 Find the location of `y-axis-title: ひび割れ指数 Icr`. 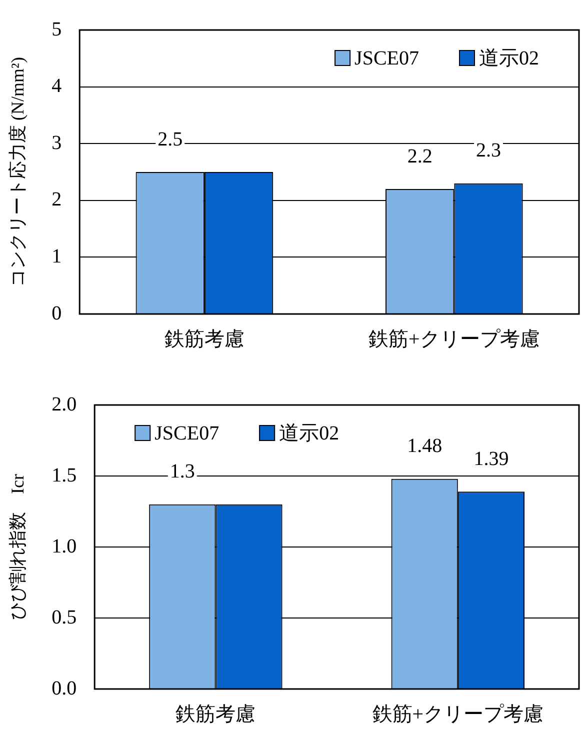

y-axis-title: ひび割れ指数 Icr is located at coordinates (18, 547).